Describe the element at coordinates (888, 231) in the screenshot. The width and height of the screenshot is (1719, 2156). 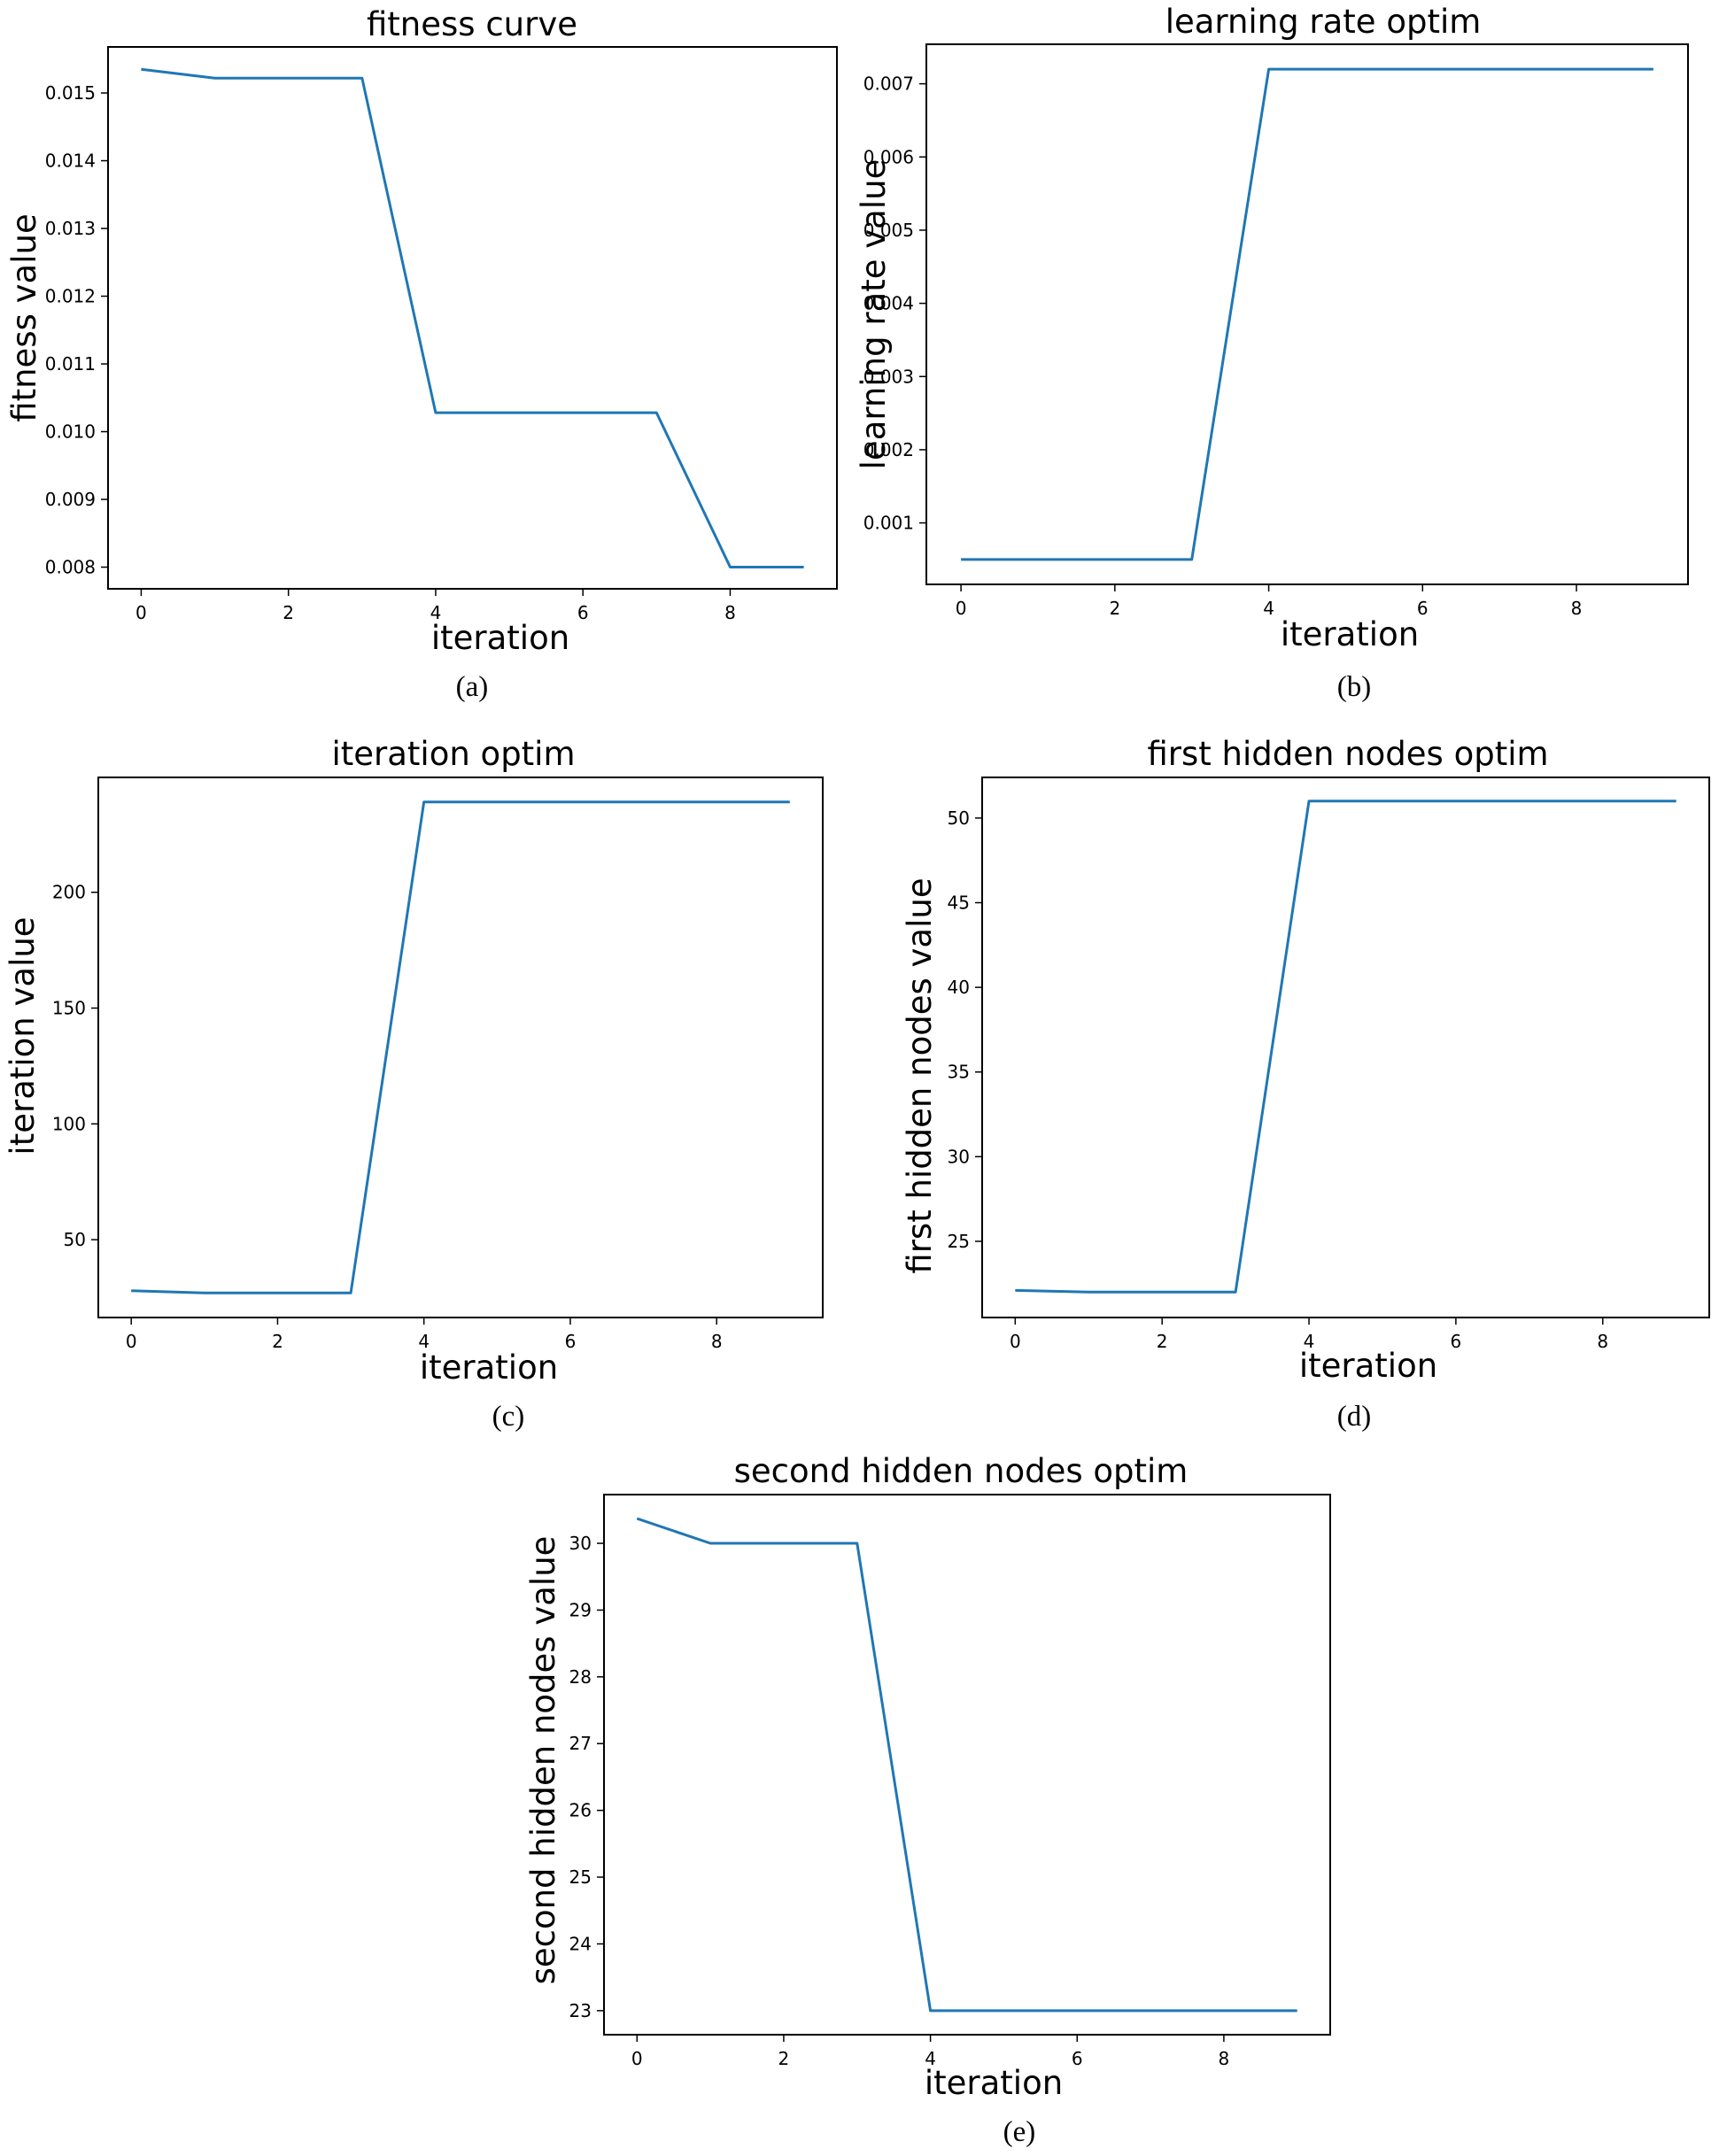
I see `y-tick-label: 0.005` at that location.